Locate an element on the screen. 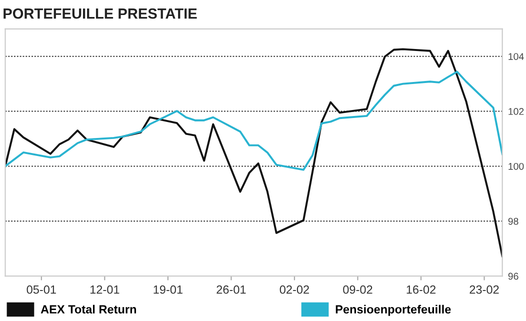 The width and height of the screenshot is (526, 321). x-tick-label: 19-01 is located at coordinates (168, 289).